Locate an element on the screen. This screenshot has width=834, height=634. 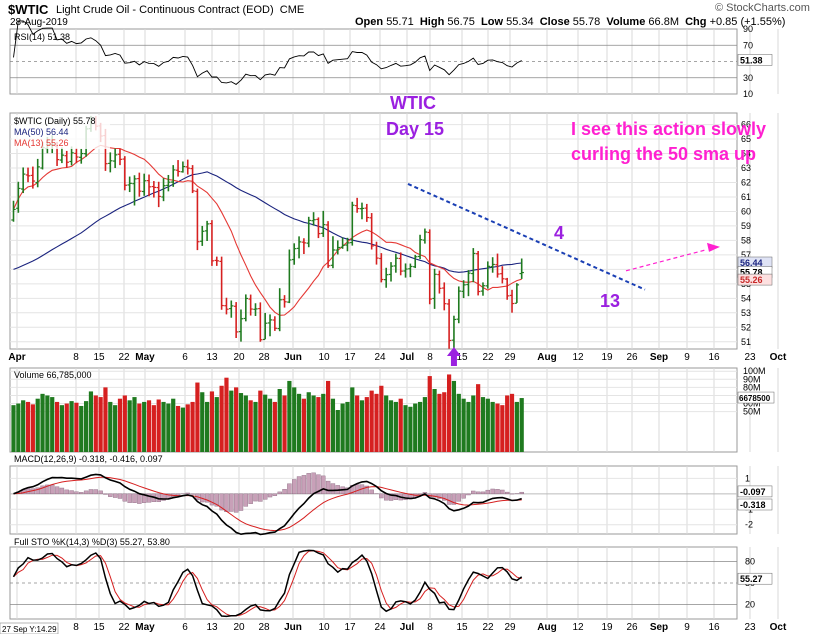
price-tick: 63 is located at coordinates (746, 168).